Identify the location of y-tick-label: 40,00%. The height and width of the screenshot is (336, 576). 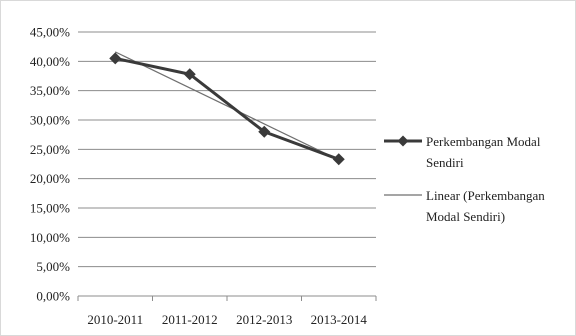
(50, 61).